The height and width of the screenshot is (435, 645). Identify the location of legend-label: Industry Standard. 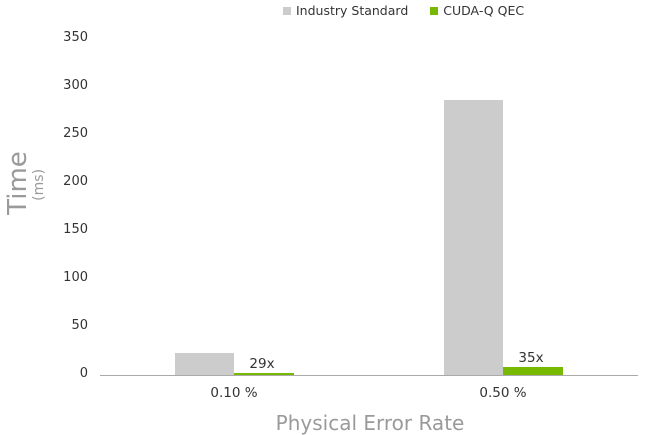
(352, 10).